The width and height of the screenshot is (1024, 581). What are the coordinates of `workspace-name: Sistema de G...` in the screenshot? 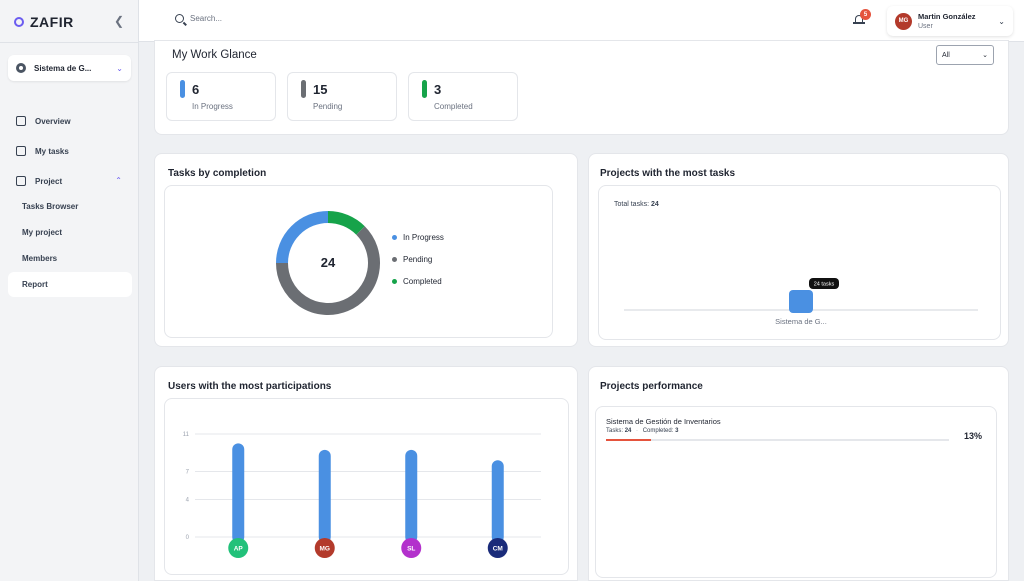 It's located at (71, 68).